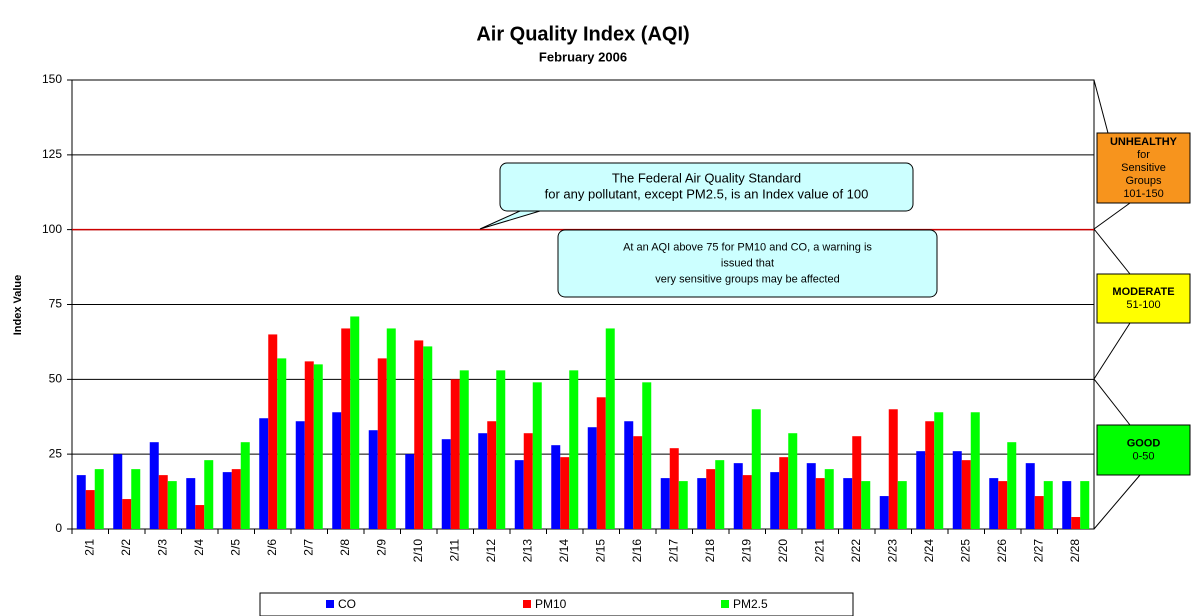 The height and width of the screenshot is (616, 1192). Describe the element at coordinates (1144, 142) in the screenshot. I see `band-title: UNHEALTHY` at that location.